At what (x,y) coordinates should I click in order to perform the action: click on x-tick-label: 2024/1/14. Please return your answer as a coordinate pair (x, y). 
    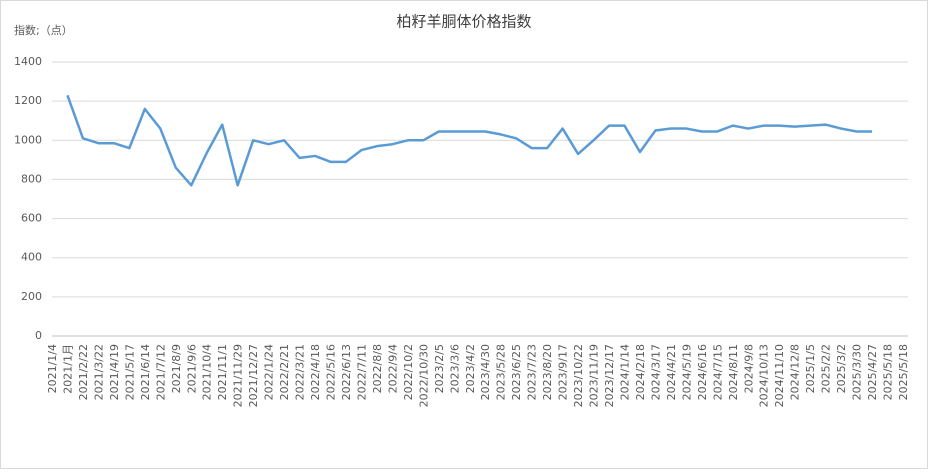
    Looking at the image, I should click on (624, 372).